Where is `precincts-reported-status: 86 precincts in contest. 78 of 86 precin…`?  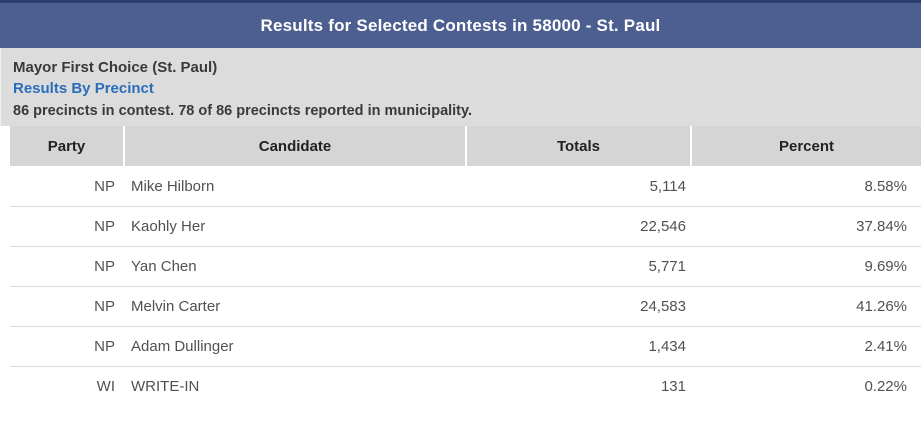
precincts-reported-status: 86 precincts in contest. 78 of 86 precin… is located at coordinates (243, 111).